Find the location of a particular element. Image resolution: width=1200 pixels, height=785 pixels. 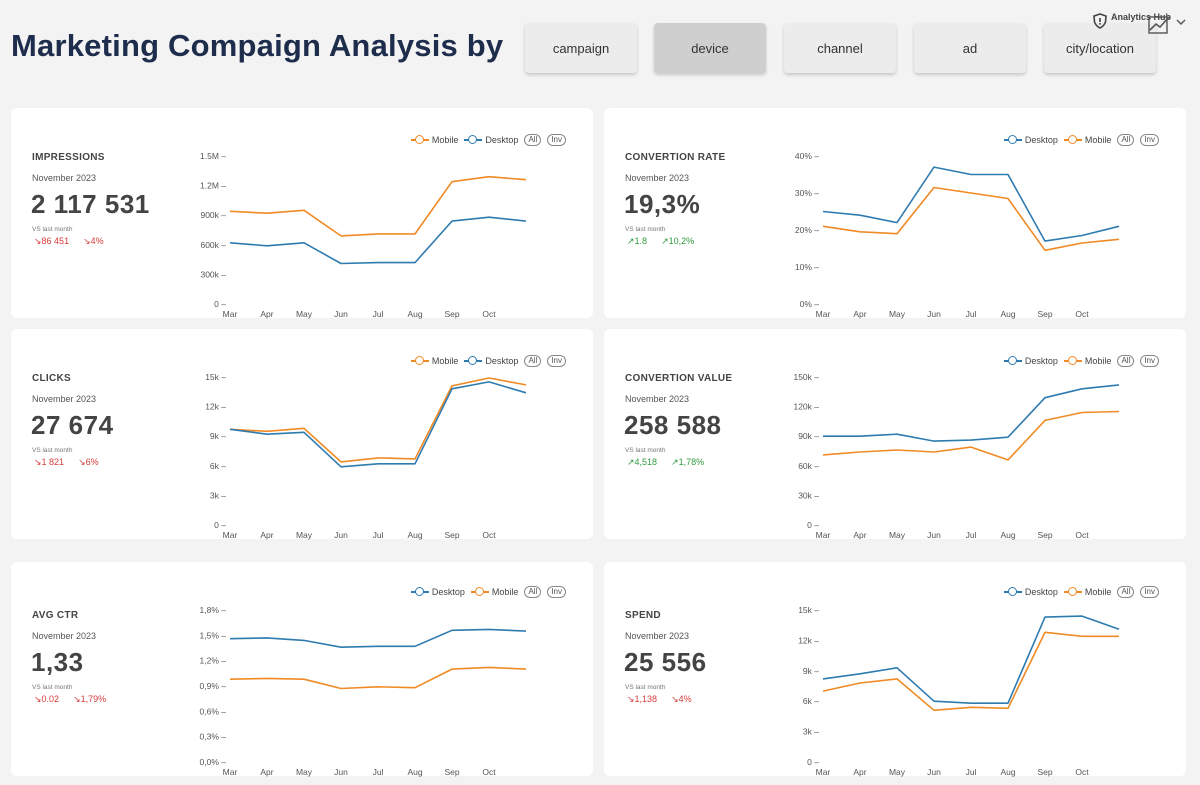

kpi-value: 27 674 is located at coordinates (72, 425).